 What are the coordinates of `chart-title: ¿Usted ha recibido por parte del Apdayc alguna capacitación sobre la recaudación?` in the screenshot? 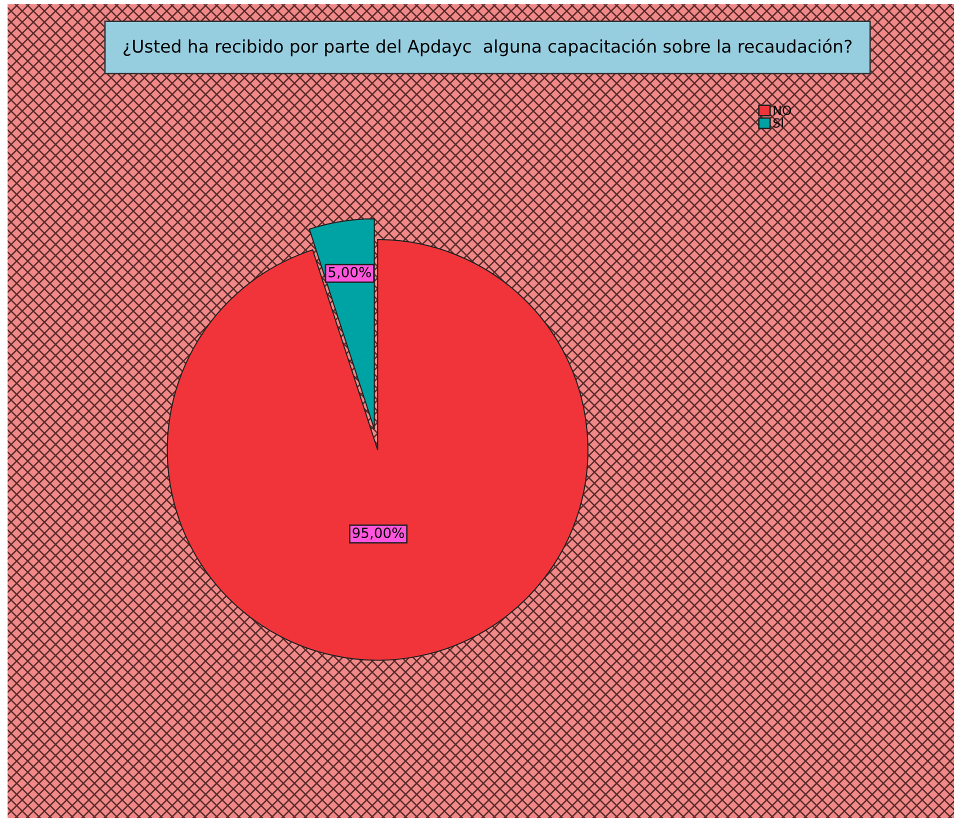 It's located at (488, 47).